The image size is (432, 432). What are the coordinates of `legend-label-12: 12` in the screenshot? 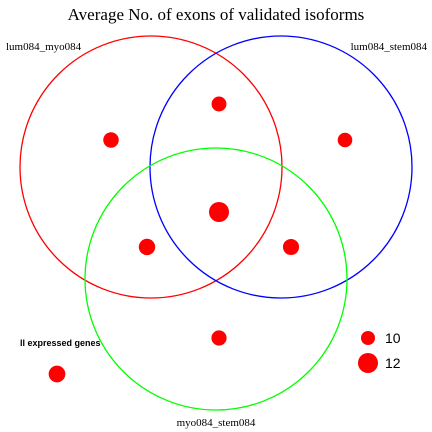 It's located at (393, 363).